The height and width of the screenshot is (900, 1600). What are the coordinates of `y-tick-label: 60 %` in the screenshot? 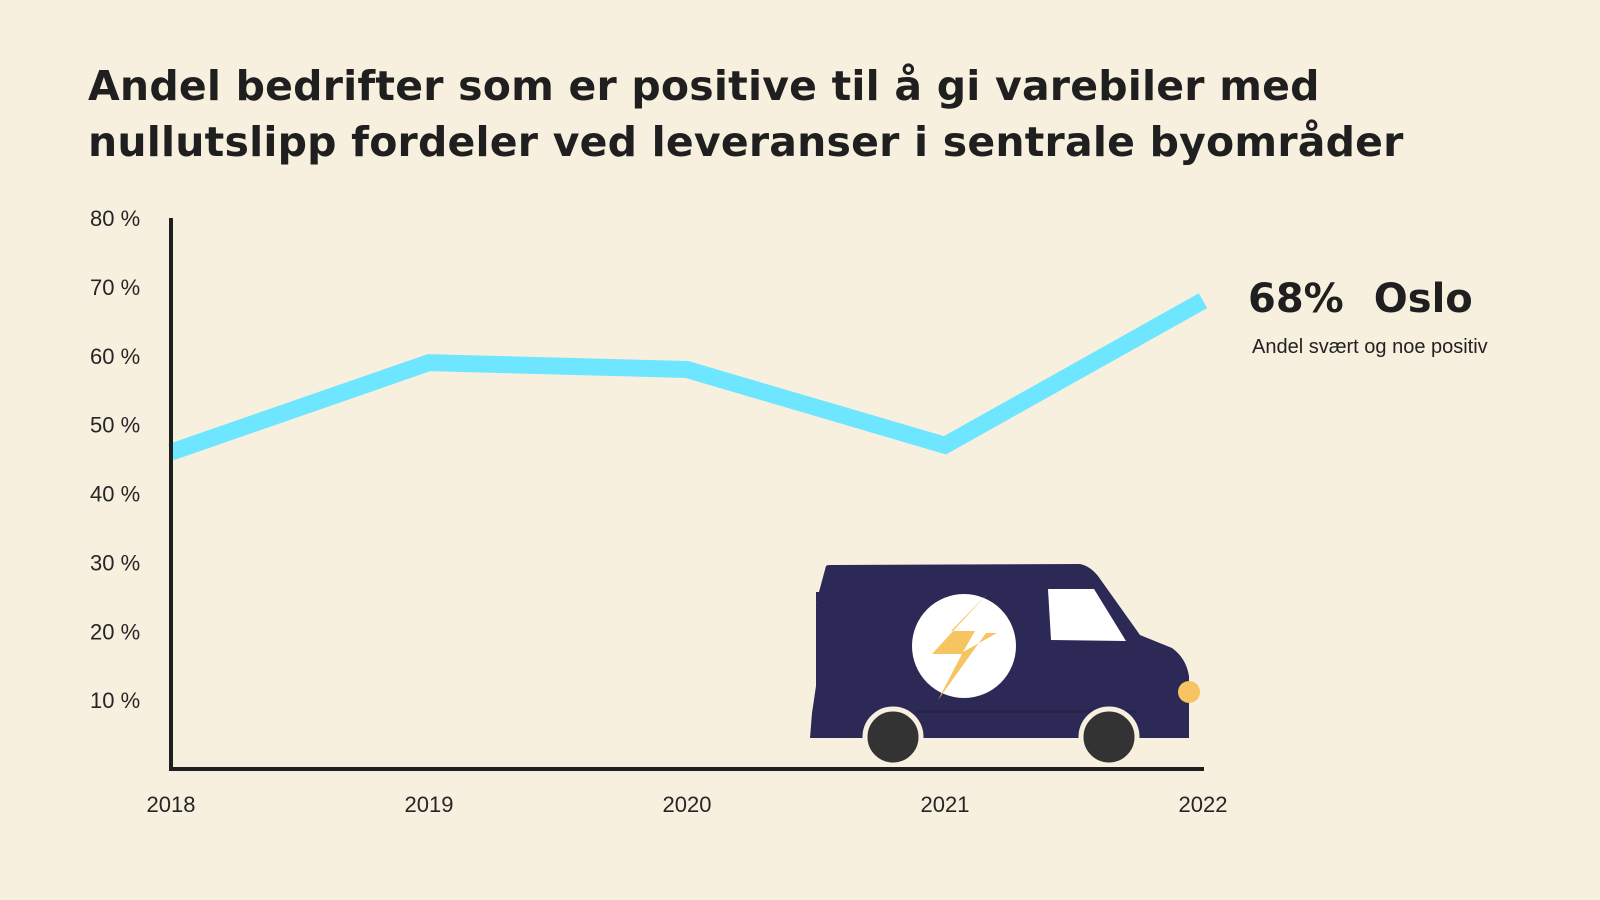 It's located at (115, 356).